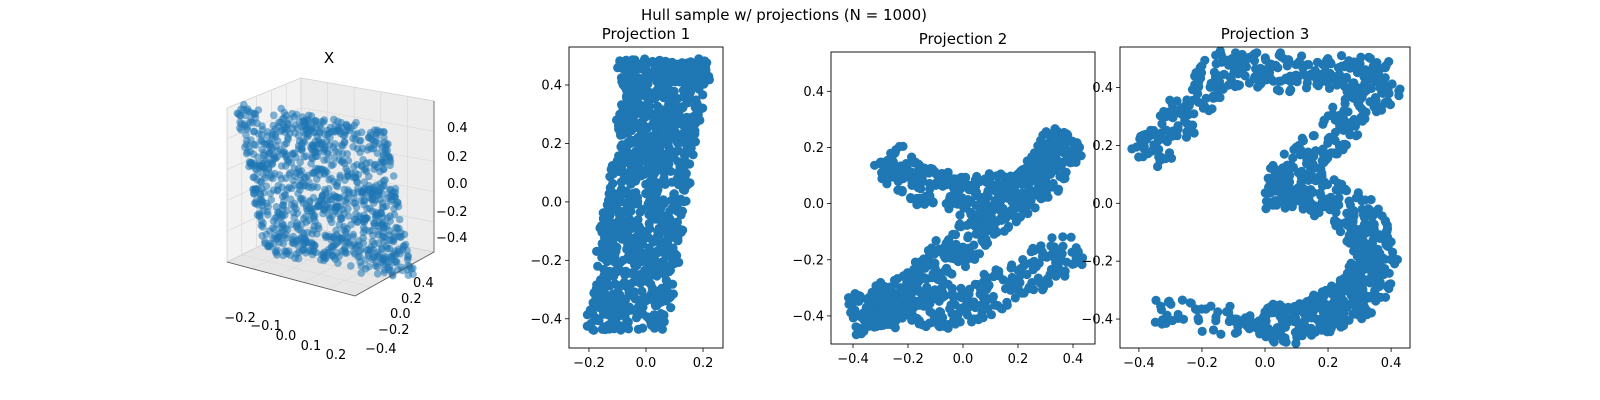  What do you see at coordinates (784, 15) in the screenshot?
I see `figure-title: Hull sample w/ projections (N = 1000)` at bounding box center [784, 15].